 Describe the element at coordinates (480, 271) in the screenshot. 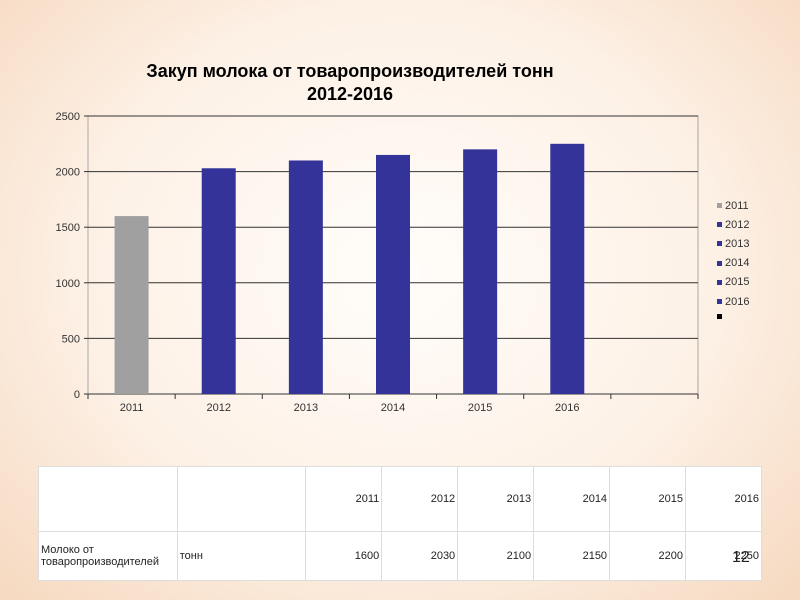

I see `bar-2015` at that location.